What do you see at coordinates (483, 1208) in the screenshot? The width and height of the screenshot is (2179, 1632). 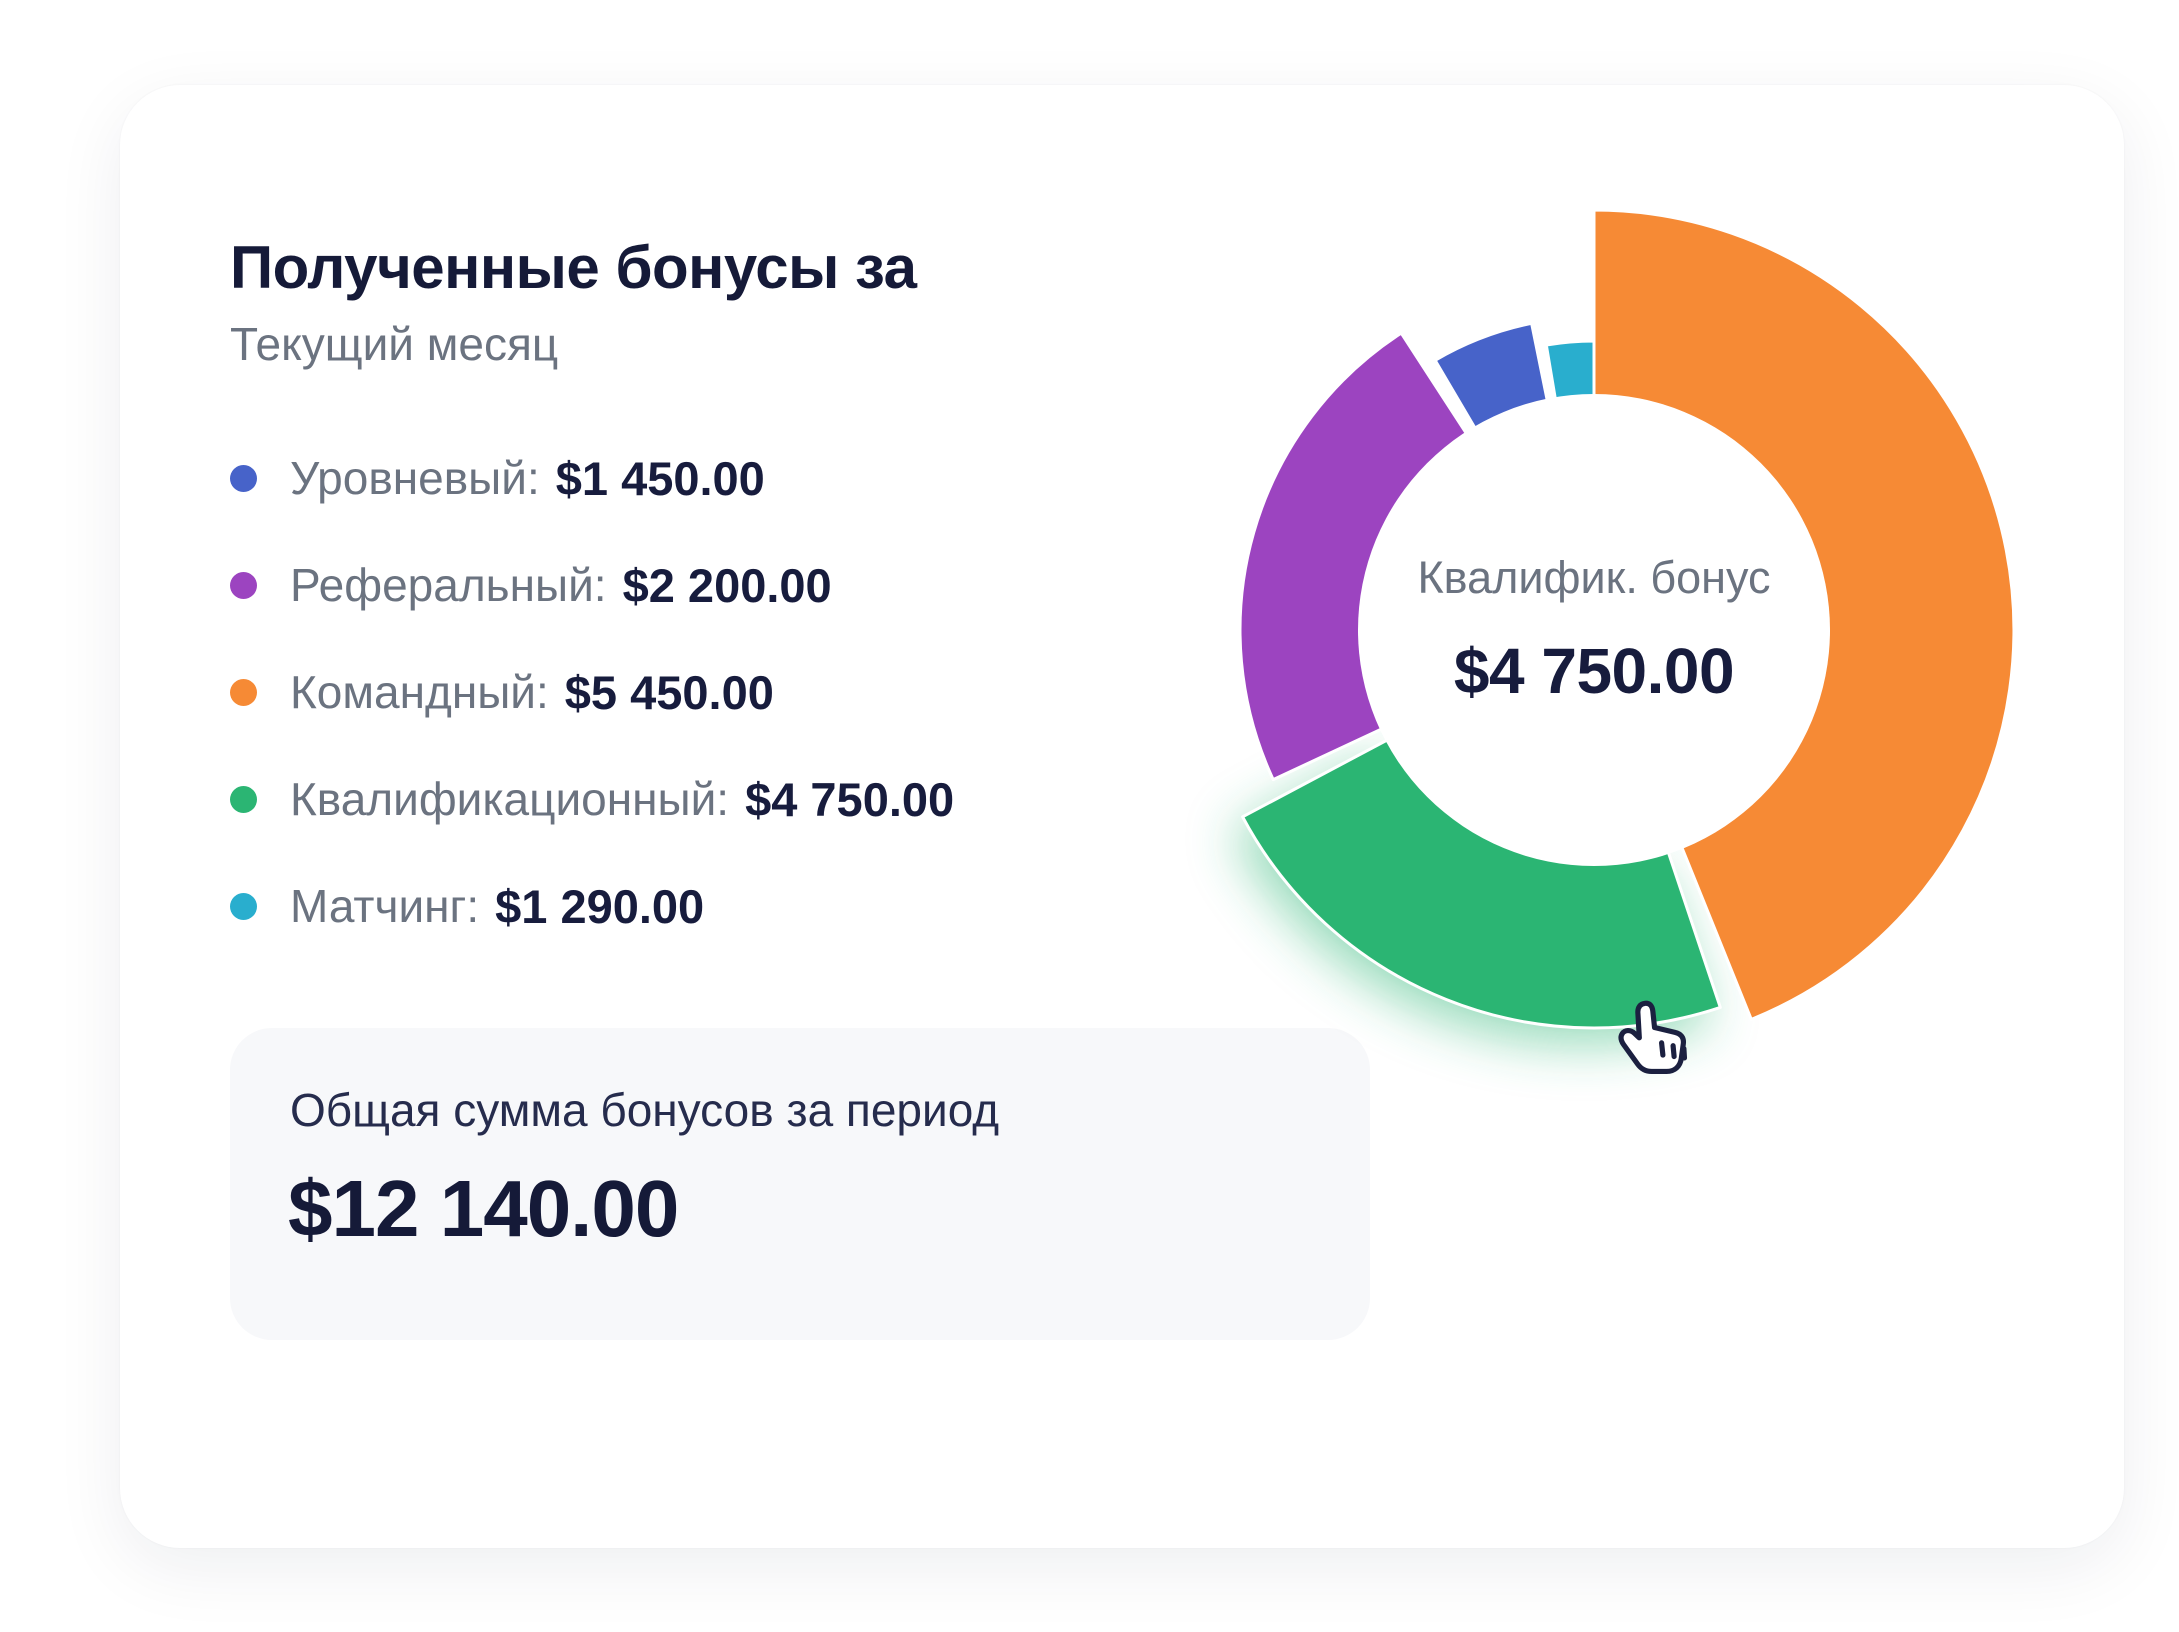 I see `total-value: $12 140.00` at bounding box center [483, 1208].